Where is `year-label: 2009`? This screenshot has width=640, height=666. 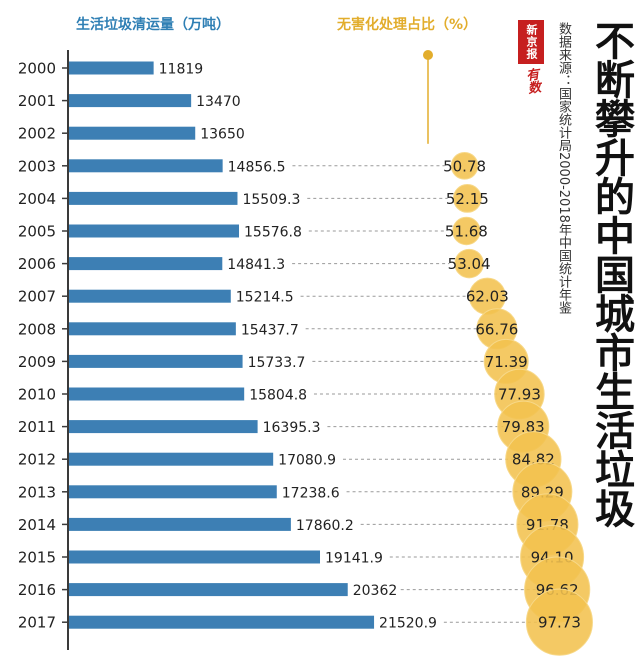 year-label: 2009 is located at coordinates (37, 362).